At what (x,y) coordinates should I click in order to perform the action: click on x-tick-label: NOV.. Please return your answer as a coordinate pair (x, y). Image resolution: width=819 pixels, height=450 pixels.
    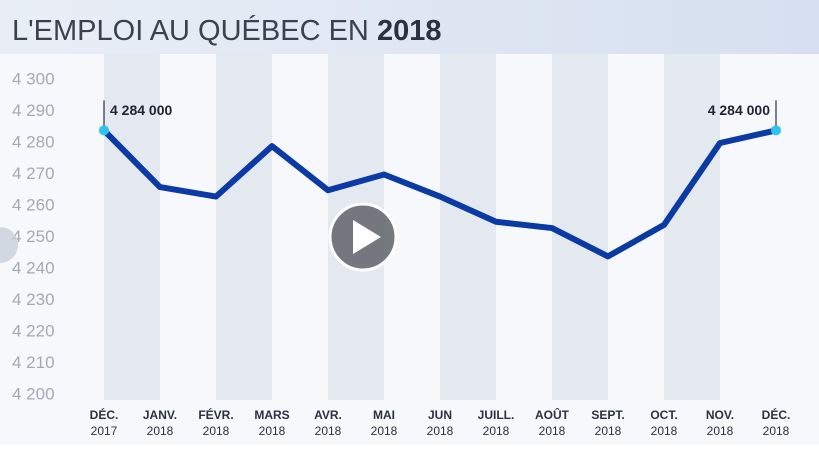
    Looking at the image, I should click on (720, 415).